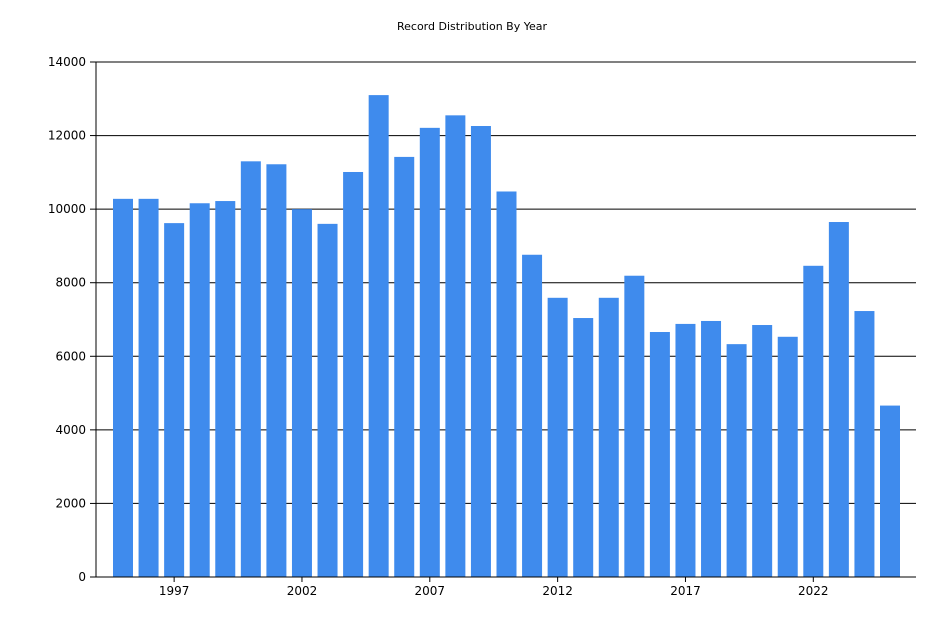 This screenshot has width=945, height=630. Describe the element at coordinates (67, 136) in the screenshot. I see `y-tick-label: 12000` at that location.